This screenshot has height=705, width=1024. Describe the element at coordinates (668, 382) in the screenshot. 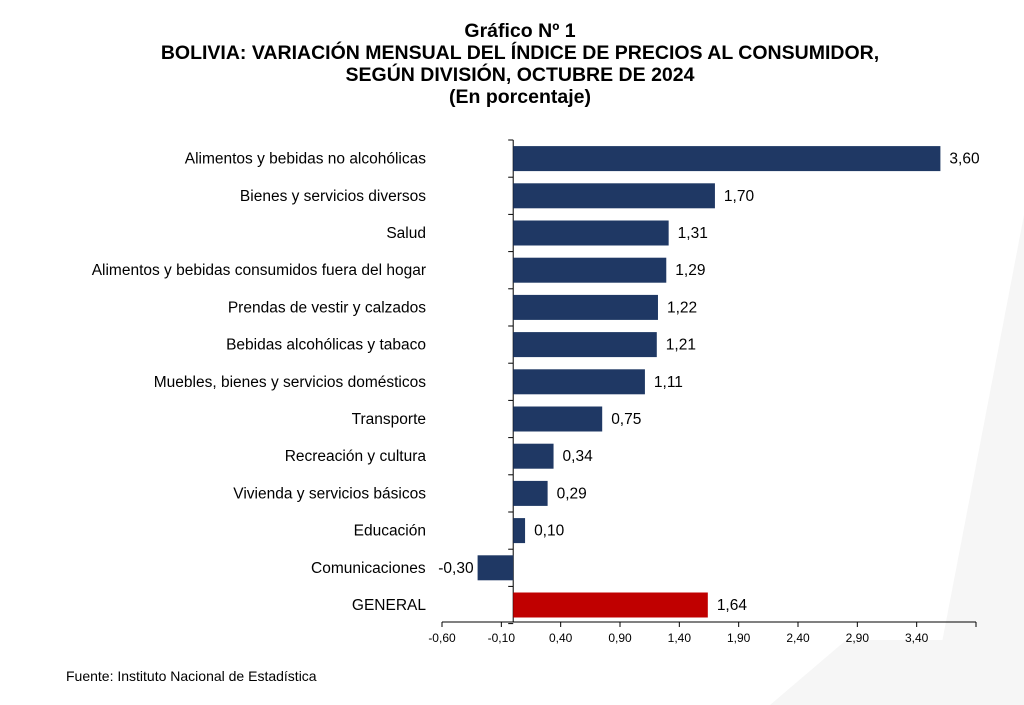

I see `value-label: 1,11` at that location.